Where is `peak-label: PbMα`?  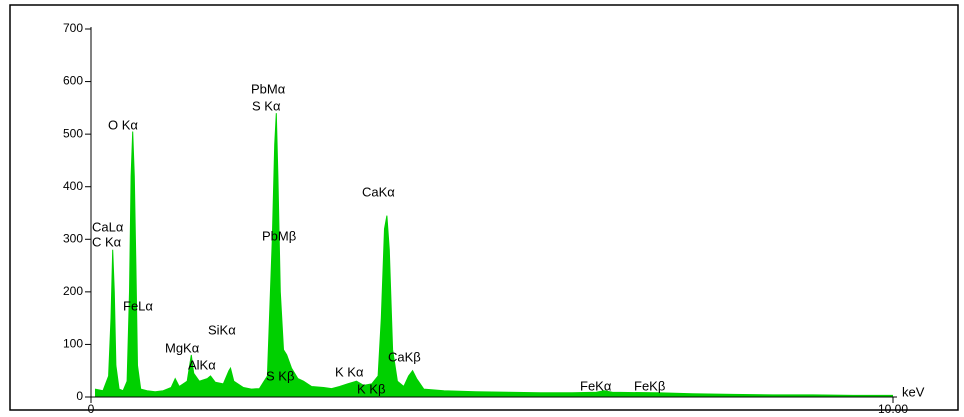 peak-label: PbMα is located at coordinates (268, 88).